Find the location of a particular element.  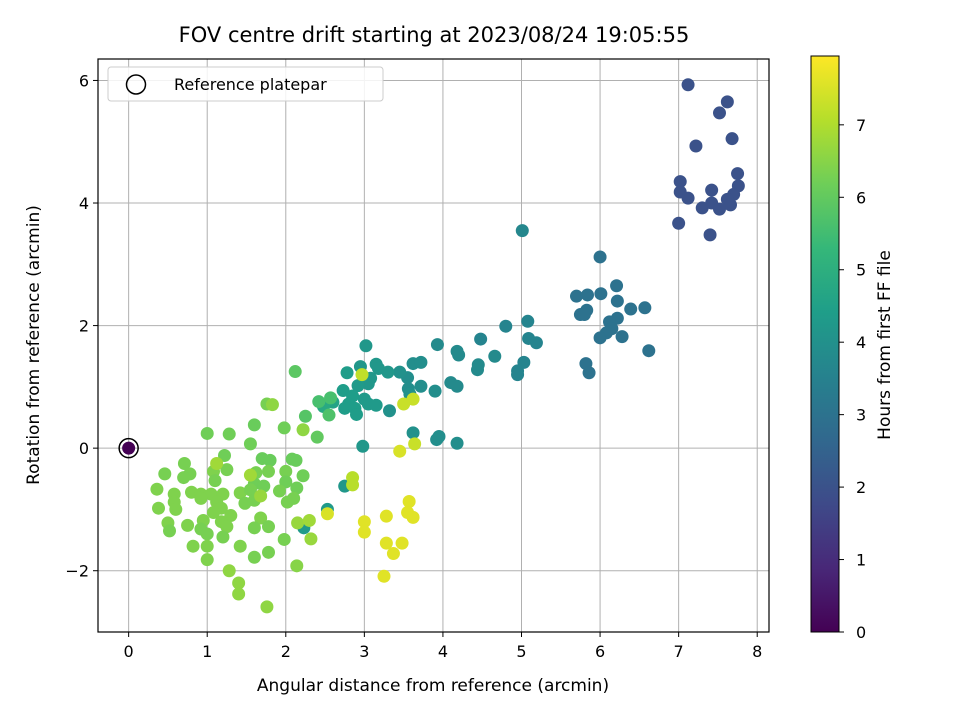

x-tick-label: 6 is located at coordinates (600, 651).